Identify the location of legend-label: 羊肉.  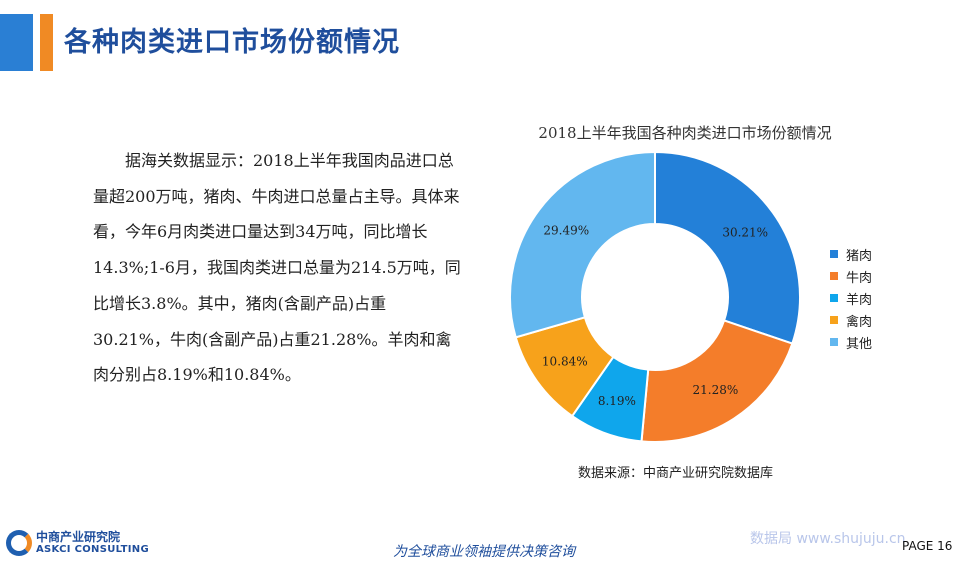
(859, 300).